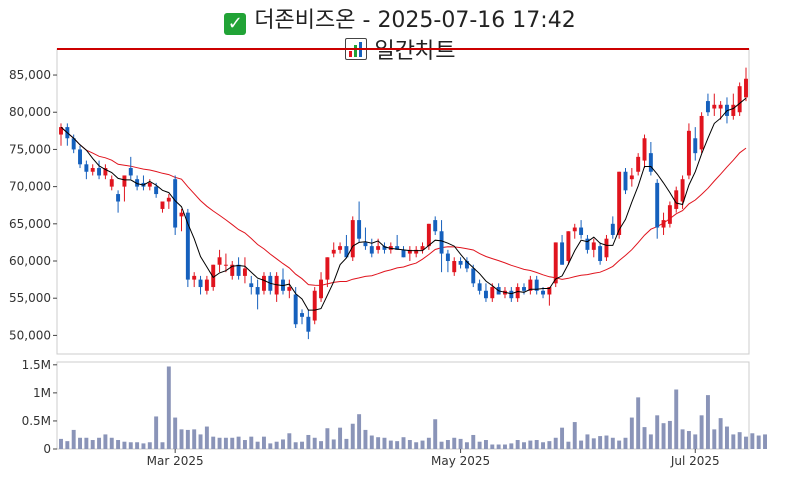  I want to click on y-tick-label: 60,000, so click(30, 261).